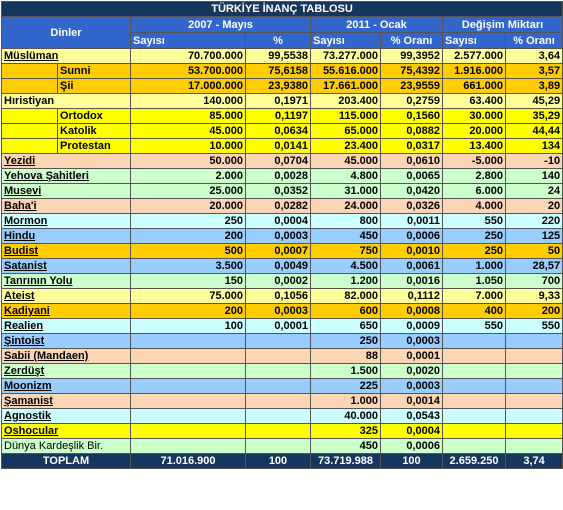 The image size is (563, 510). What do you see at coordinates (28, 386) in the screenshot?
I see `religion-link: Moonizm` at bounding box center [28, 386].